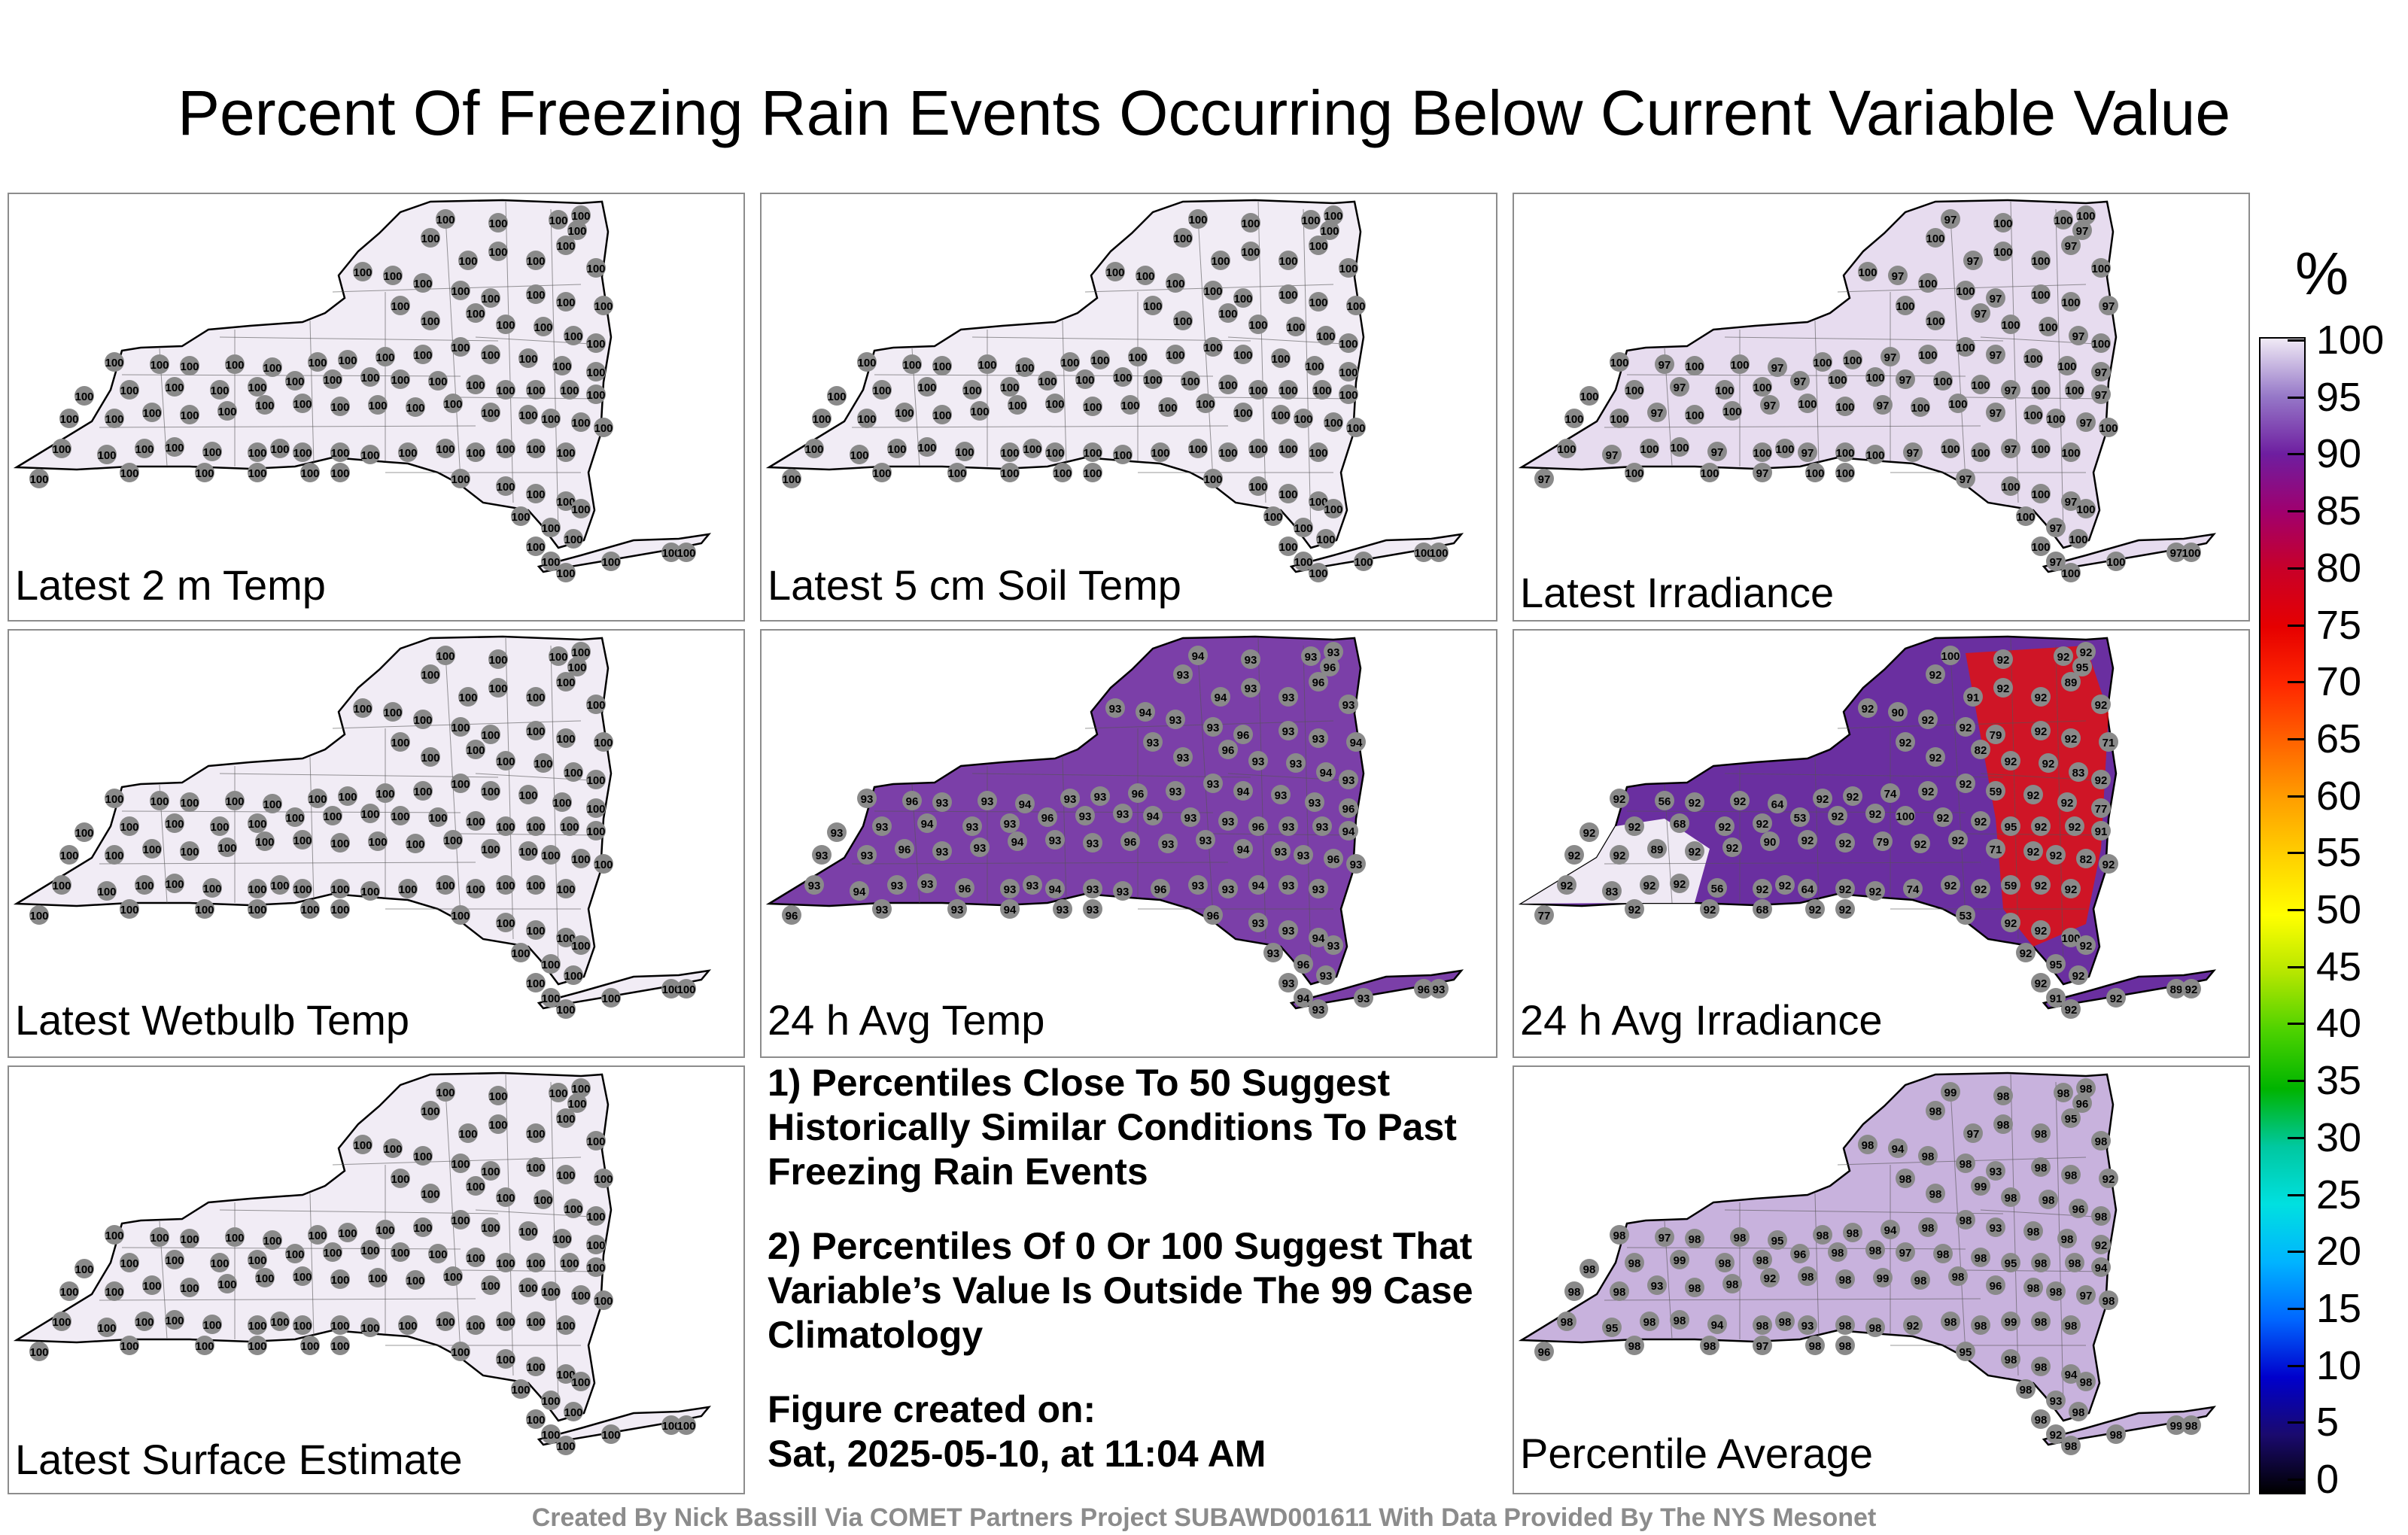 This screenshot has width=2408, height=1535. I want to click on station-value: 96, so click(1138, 794).